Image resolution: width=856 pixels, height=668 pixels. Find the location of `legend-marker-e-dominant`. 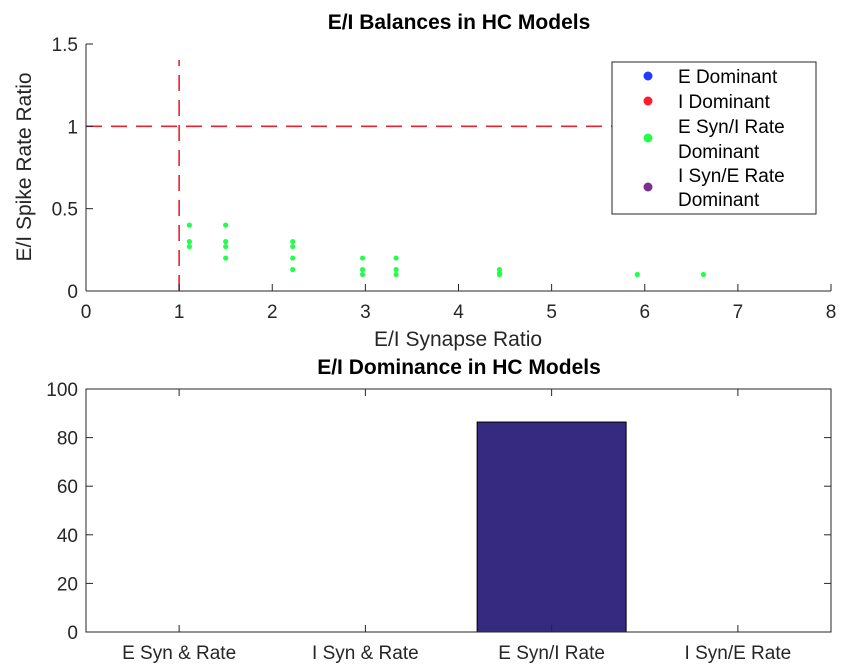

legend-marker-e-dominant is located at coordinates (648, 76).